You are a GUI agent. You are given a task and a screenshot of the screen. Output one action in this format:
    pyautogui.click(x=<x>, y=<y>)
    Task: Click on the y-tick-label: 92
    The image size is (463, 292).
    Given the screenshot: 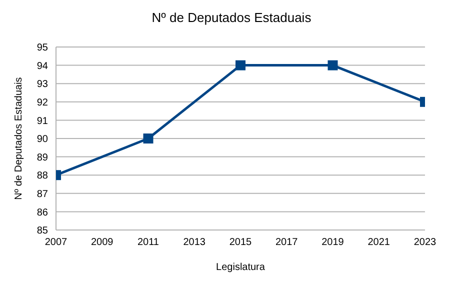 What is the action you would take?
    pyautogui.click(x=42, y=102)
    